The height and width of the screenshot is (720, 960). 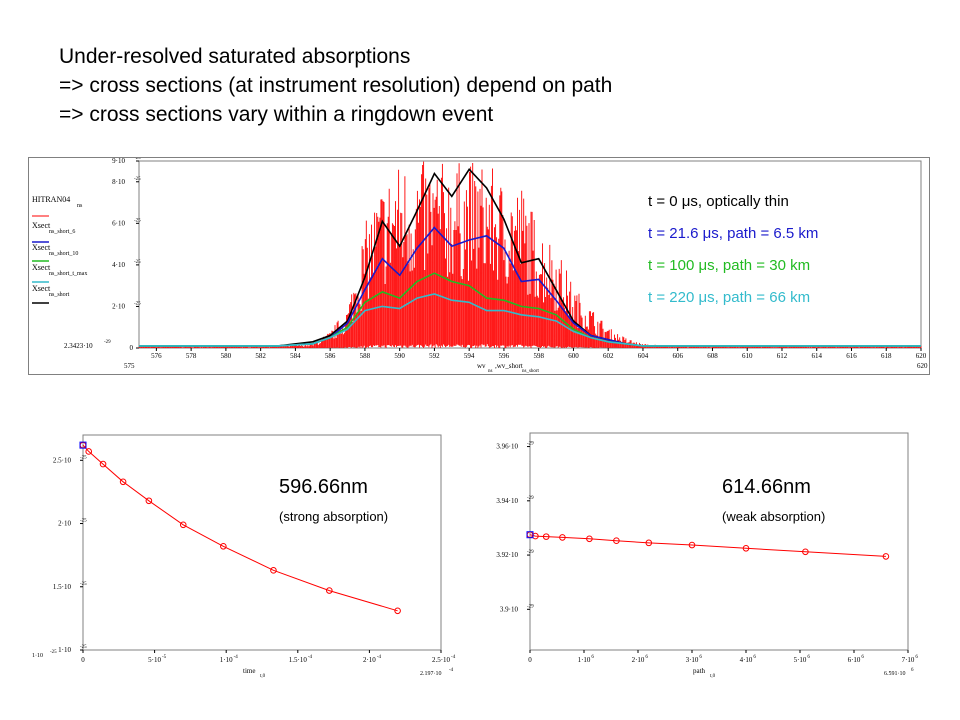 I want to click on legend-short10-label: Xsect, so click(x=41, y=247).